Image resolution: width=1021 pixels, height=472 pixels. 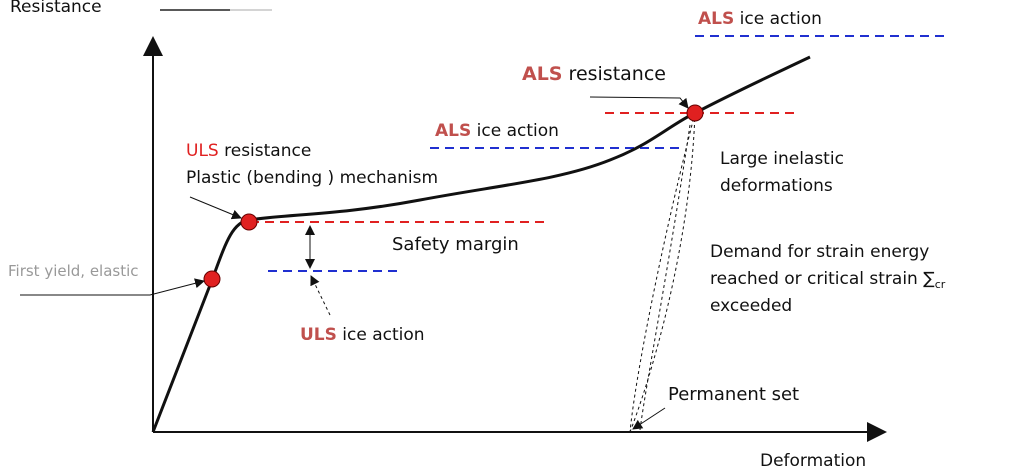 What do you see at coordinates (73, 271) in the screenshot?
I see `first-yield: First yield, elastic` at bounding box center [73, 271].